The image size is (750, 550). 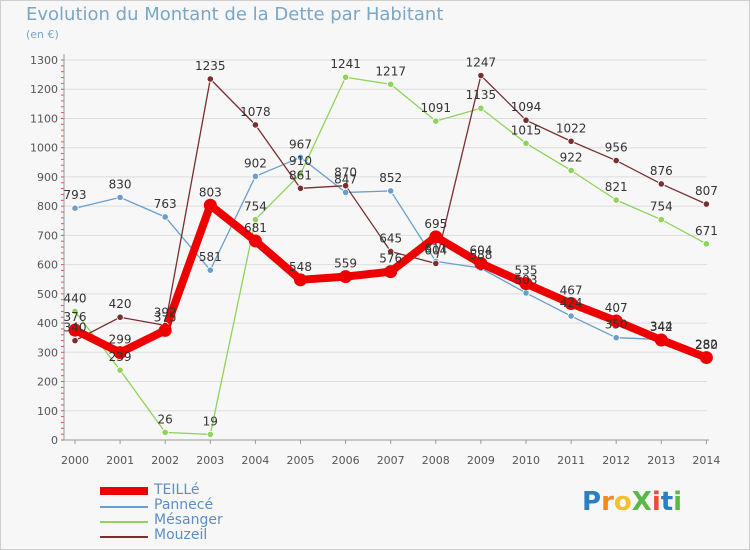 What do you see at coordinates (255, 228) in the screenshot?
I see `data-label: 681` at bounding box center [255, 228].